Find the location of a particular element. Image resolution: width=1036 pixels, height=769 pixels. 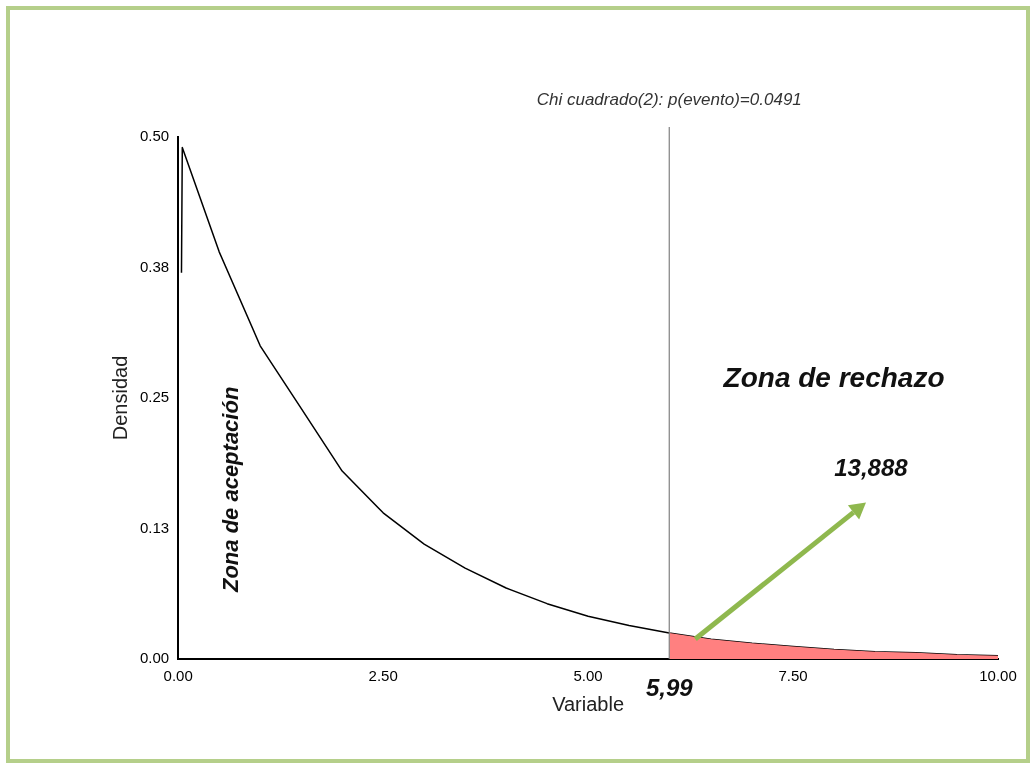

x-axis-title: Variable is located at coordinates (588, 703).